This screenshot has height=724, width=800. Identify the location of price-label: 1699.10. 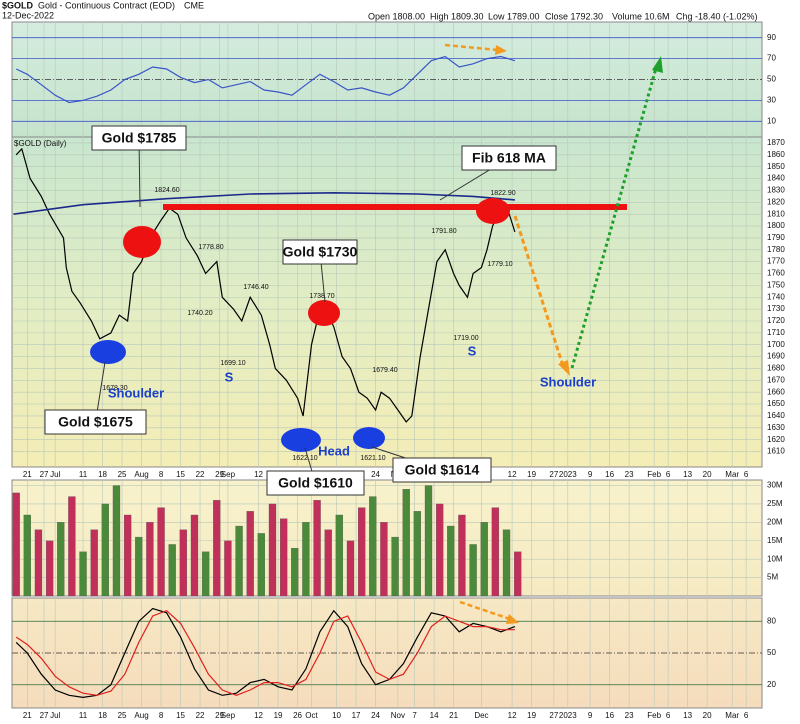
(232, 363).